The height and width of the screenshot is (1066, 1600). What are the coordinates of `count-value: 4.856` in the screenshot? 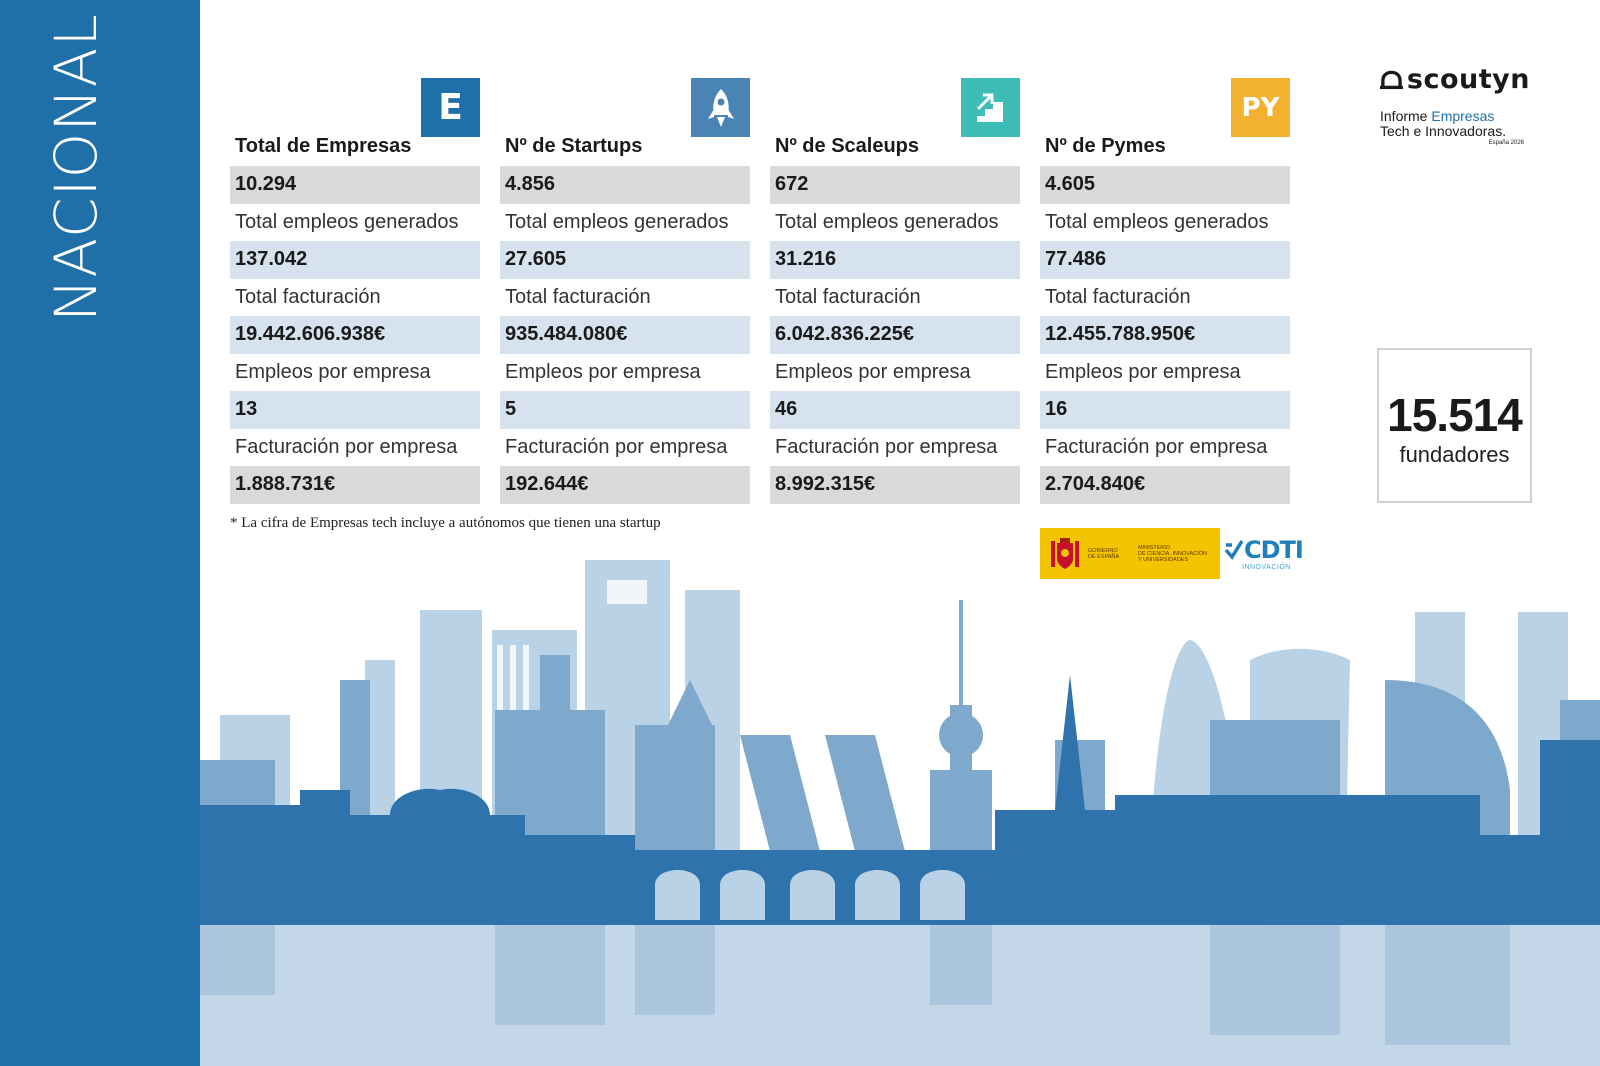 It's located at (625, 185).